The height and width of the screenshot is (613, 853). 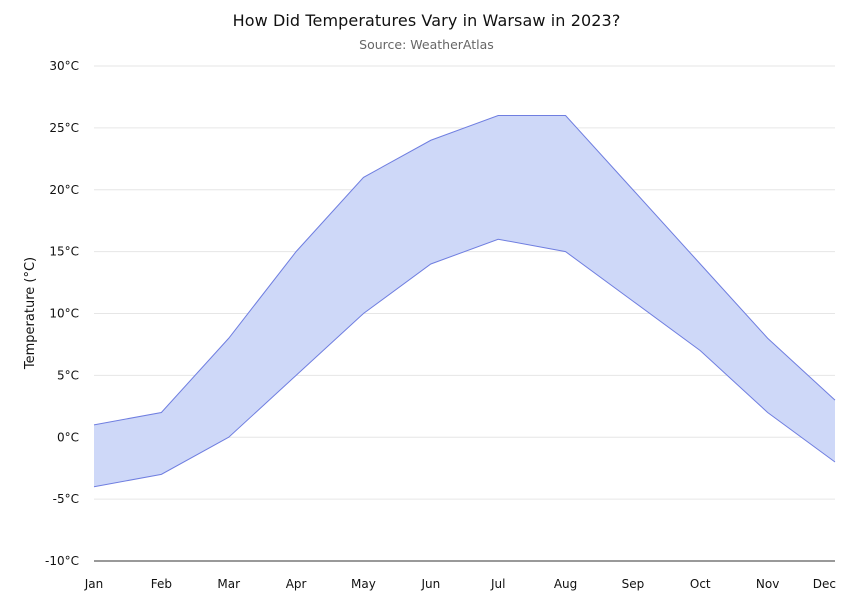 I want to click on chart-subtitle: Source: WeatherAtlas, so click(x=426, y=44).